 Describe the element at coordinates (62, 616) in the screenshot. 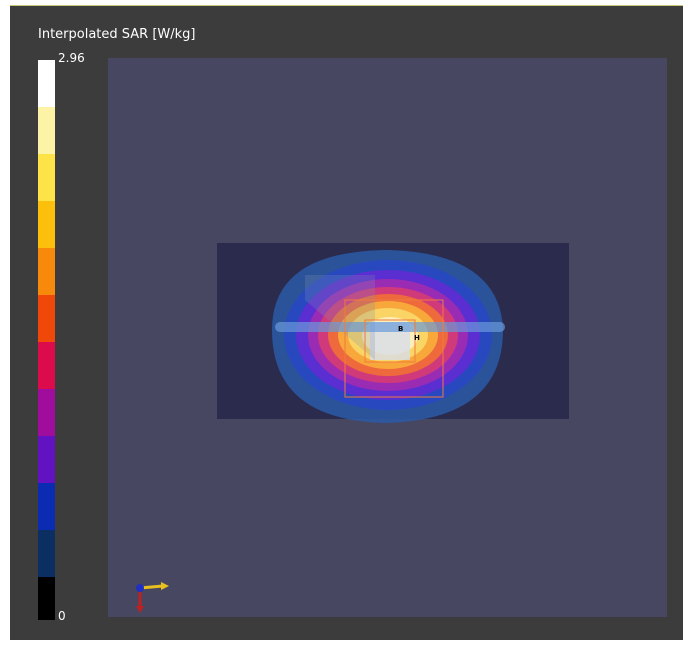

I see `legend-min: 0` at that location.